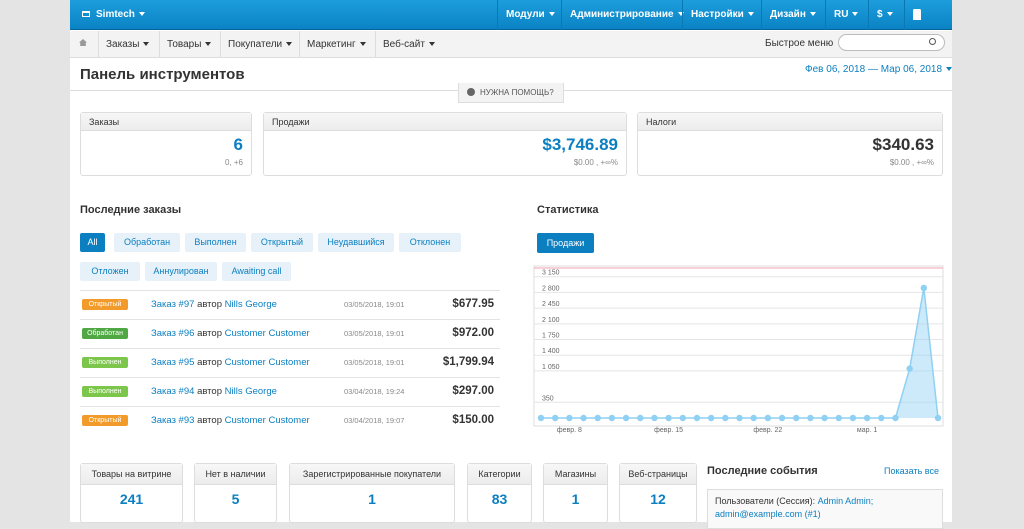 This screenshot has height=529, width=1024. What do you see at coordinates (551, 288) in the screenshot?
I see `y-tick-label: 2 800` at bounding box center [551, 288].